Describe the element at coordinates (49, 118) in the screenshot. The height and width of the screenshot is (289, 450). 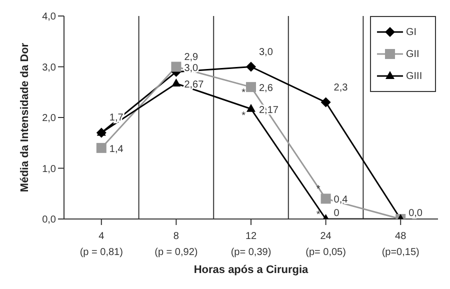
I see `y-tick-label: 2,0` at that location.